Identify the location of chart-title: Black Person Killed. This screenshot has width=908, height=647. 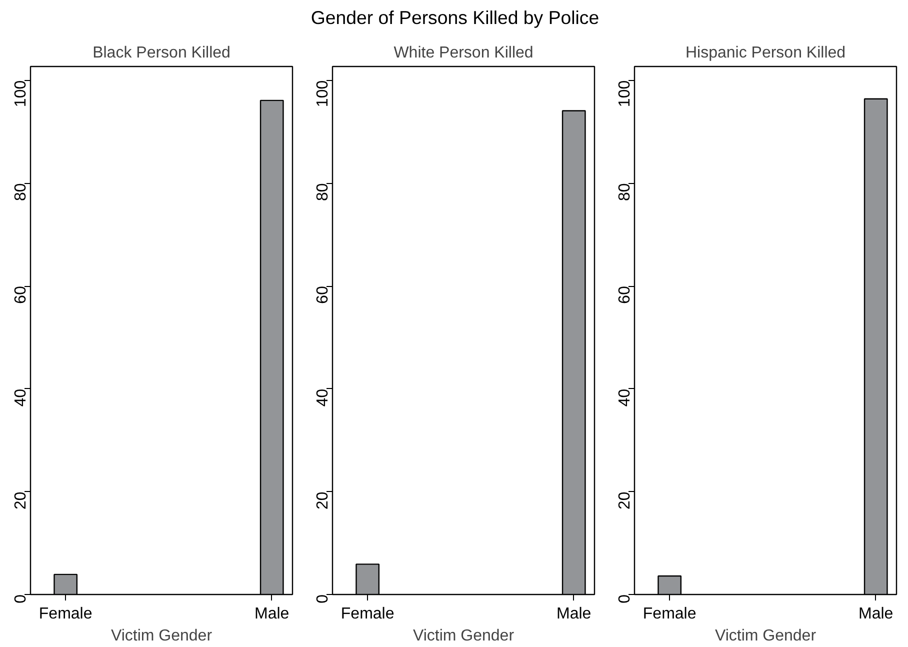
(161, 53).